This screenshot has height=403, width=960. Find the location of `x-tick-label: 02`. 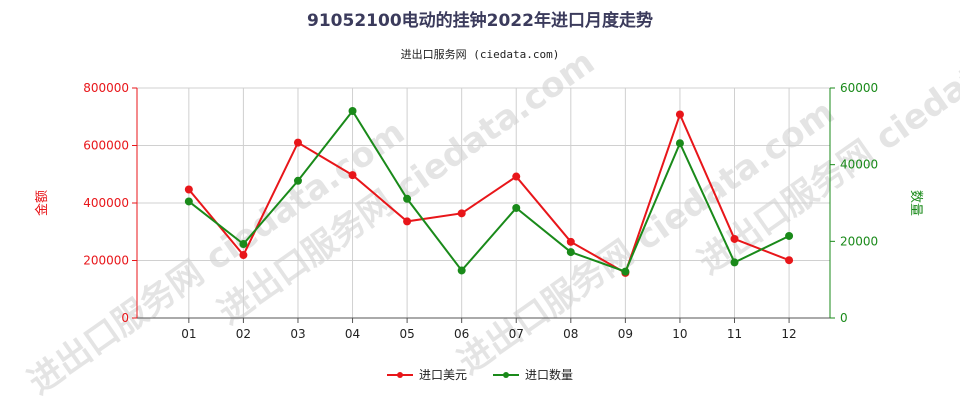

x-tick-label: 02 is located at coordinates (243, 334).